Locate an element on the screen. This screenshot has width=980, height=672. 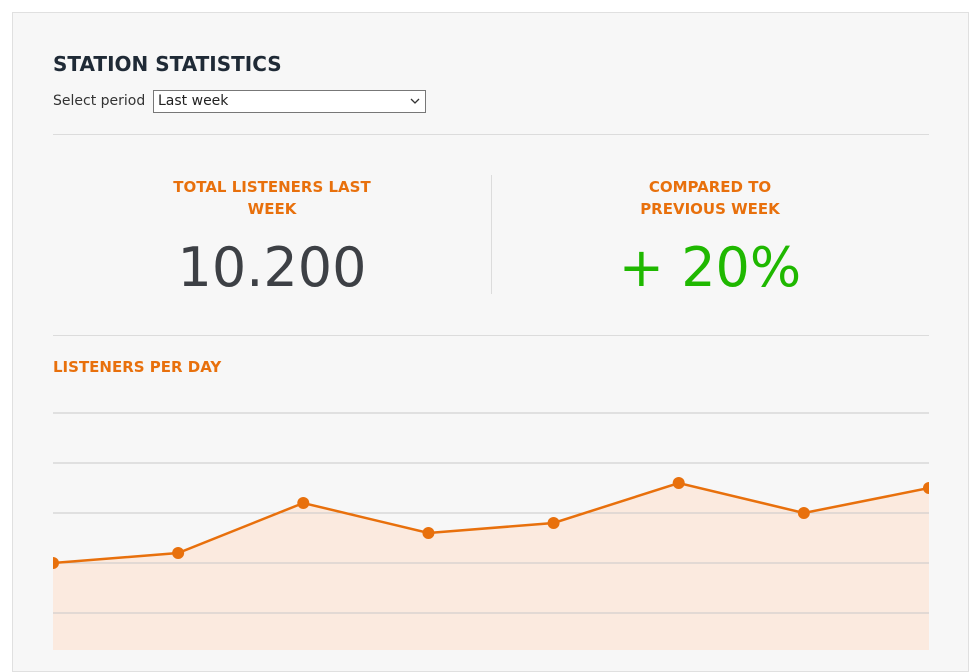
period-value: Last week is located at coordinates (193, 101).